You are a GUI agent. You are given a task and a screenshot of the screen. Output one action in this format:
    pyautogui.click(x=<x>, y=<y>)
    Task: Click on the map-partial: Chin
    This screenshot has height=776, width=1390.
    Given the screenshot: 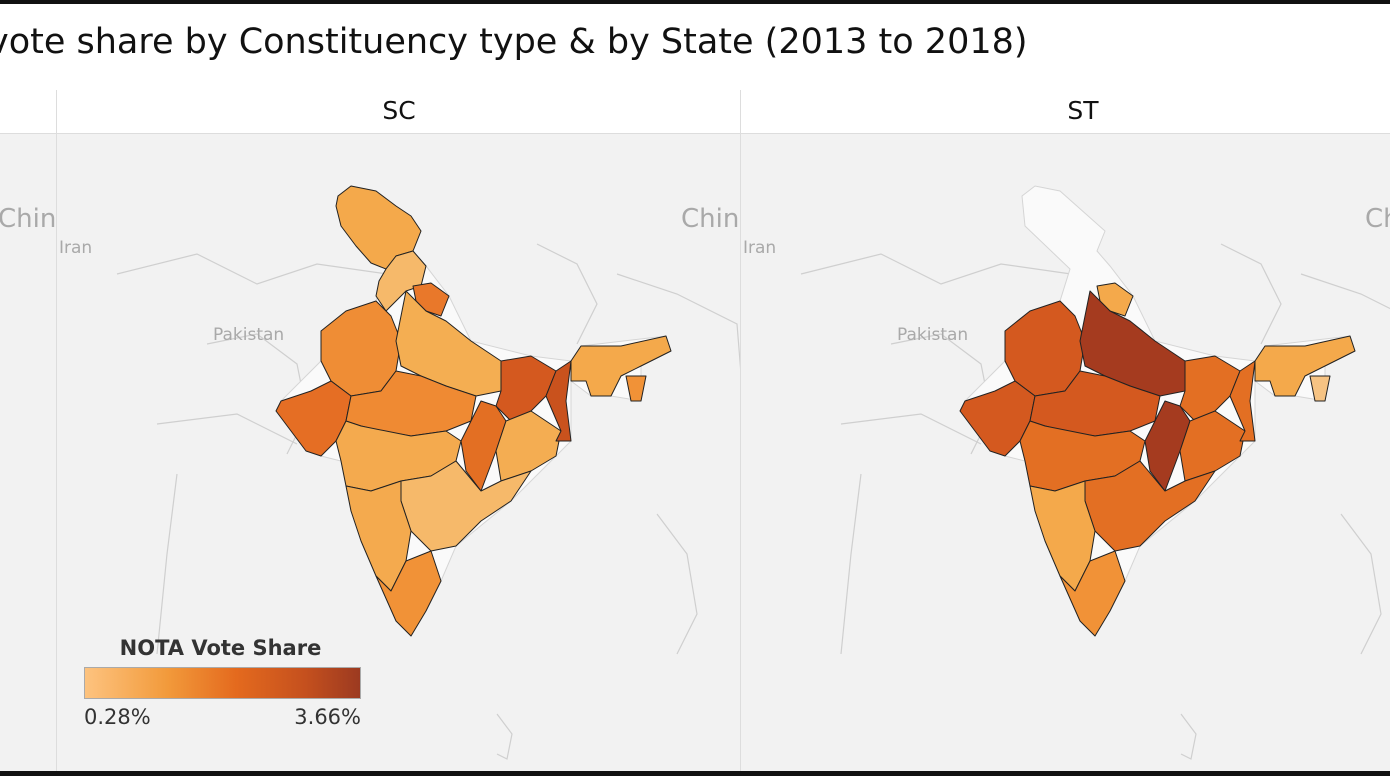 What is the action you would take?
    pyautogui.click(x=28, y=452)
    